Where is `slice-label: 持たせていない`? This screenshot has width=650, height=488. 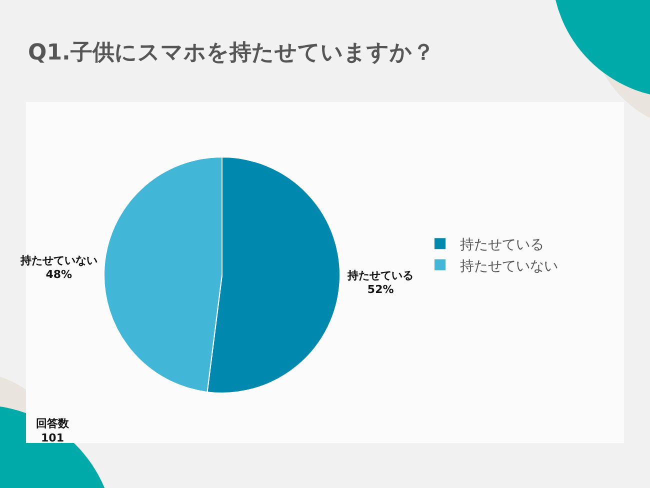
slice-label: 持たせていない is located at coordinates (58, 260).